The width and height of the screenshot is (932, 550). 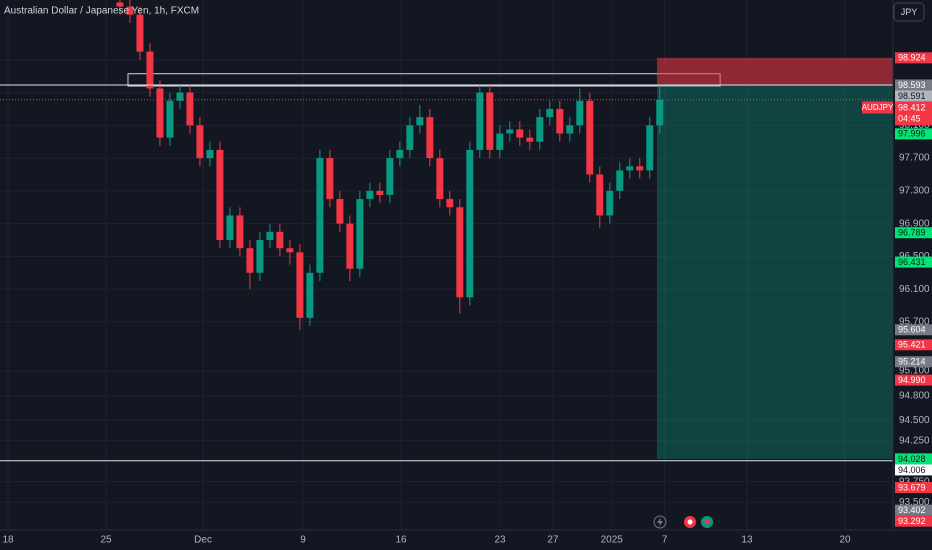 What do you see at coordinates (912, 107) in the screenshot?
I see `current-price-label: 98.412` at bounding box center [912, 107].